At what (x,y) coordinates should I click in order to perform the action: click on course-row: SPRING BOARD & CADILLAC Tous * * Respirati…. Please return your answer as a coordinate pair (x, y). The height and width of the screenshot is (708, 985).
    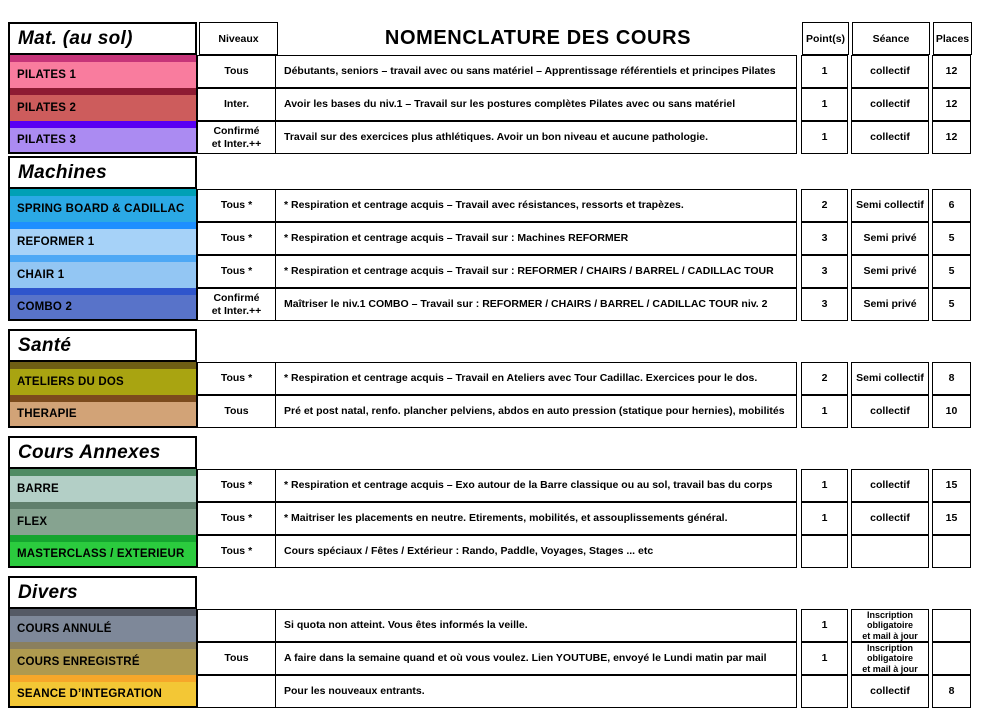
    Looking at the image, I should click on (496, 205).